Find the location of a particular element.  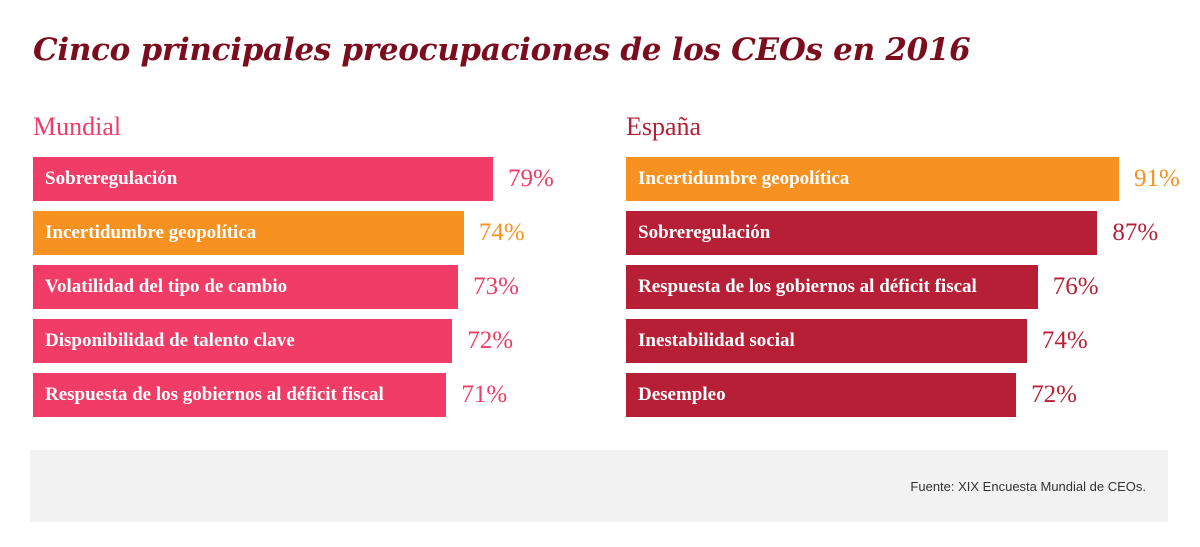

bar-row: Disponibilidad de talento clave 72% is located at coordinates (313, 341).